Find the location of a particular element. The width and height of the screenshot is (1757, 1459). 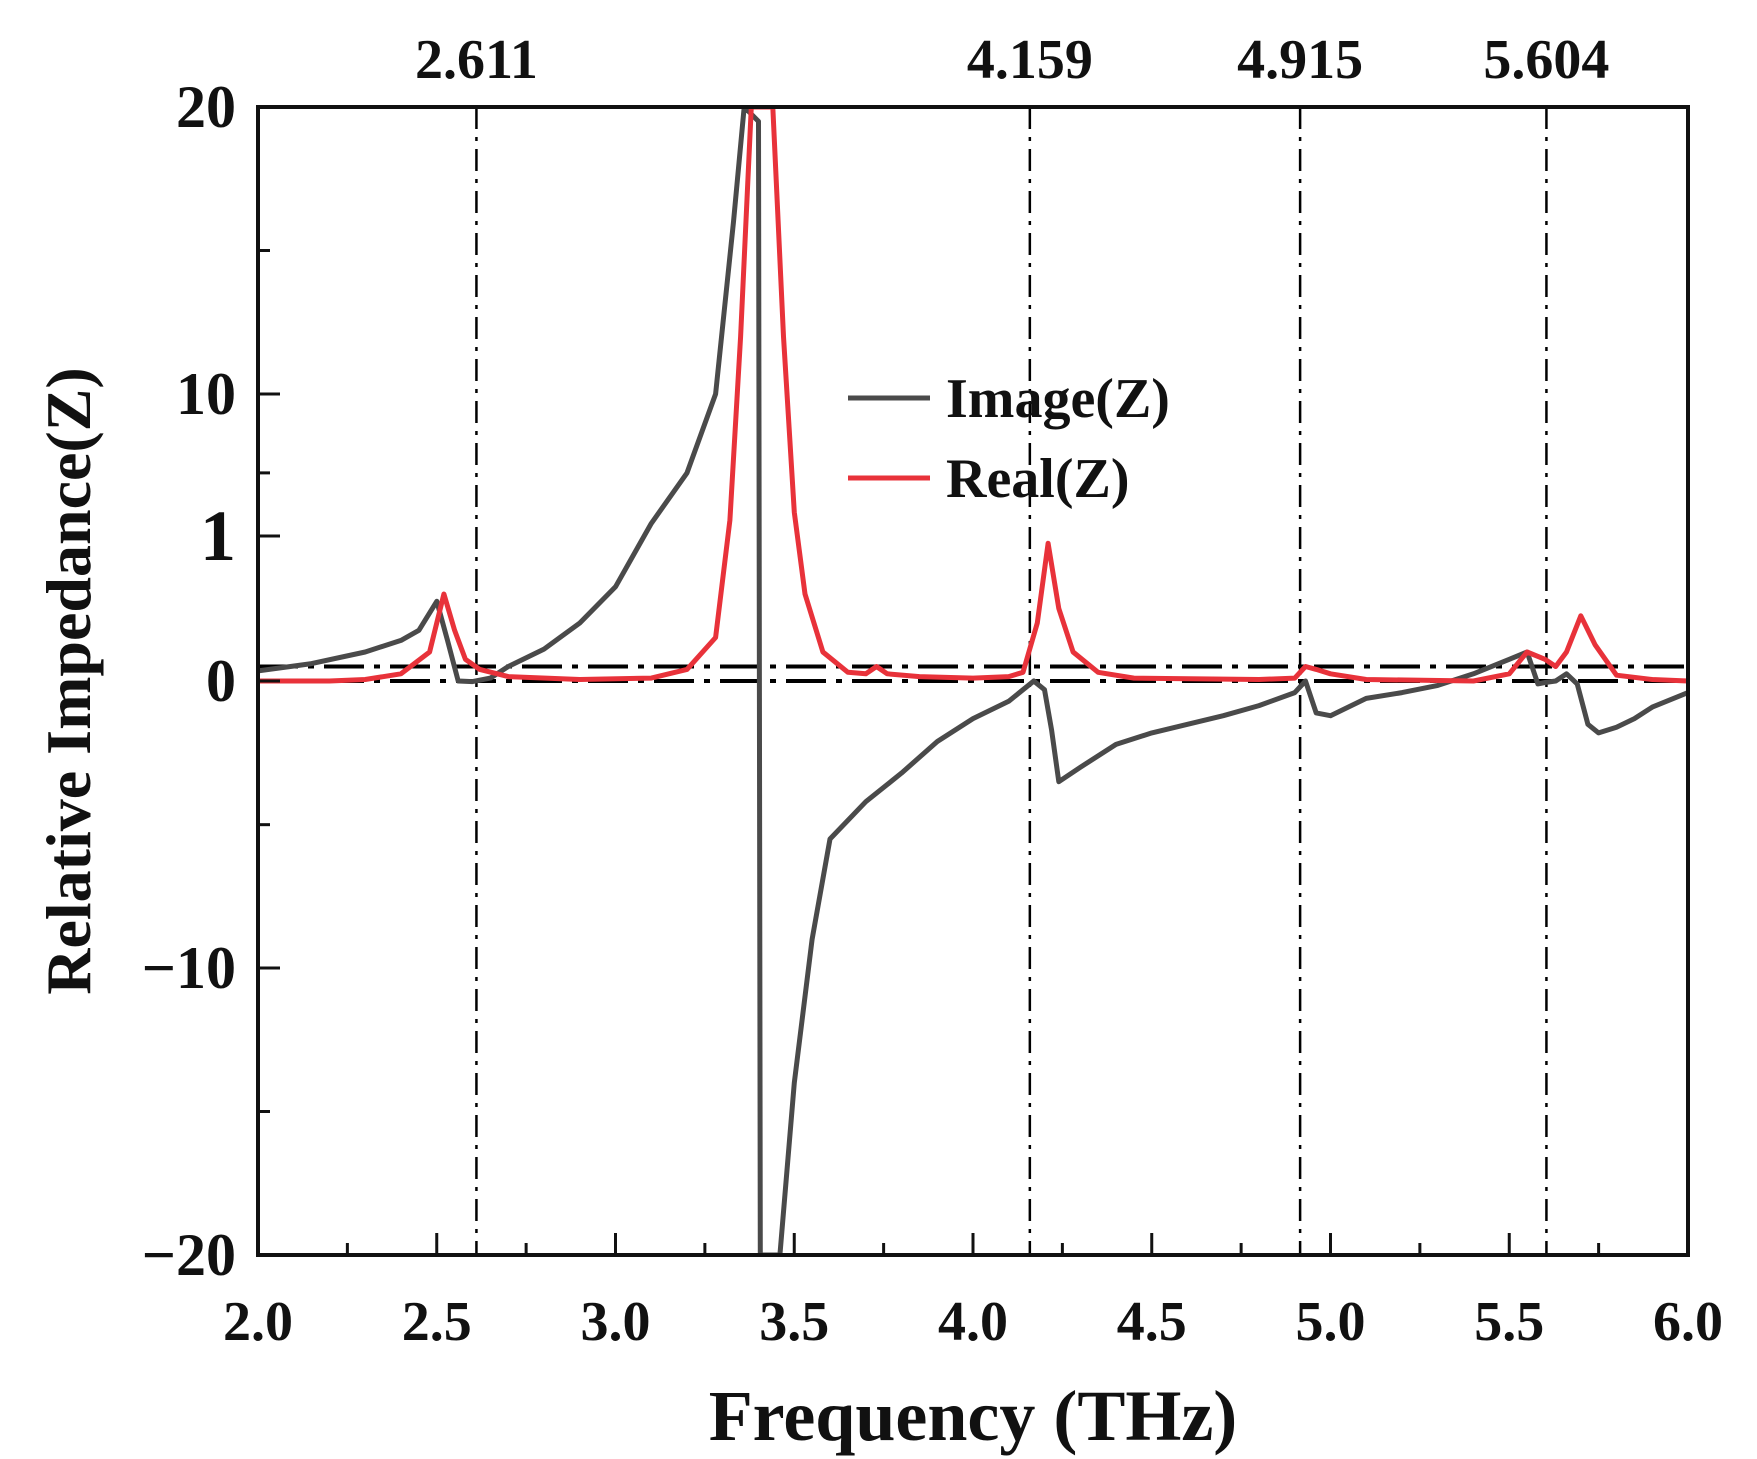

y-tick-label-2: 0 is located at coordinates (221, 681).